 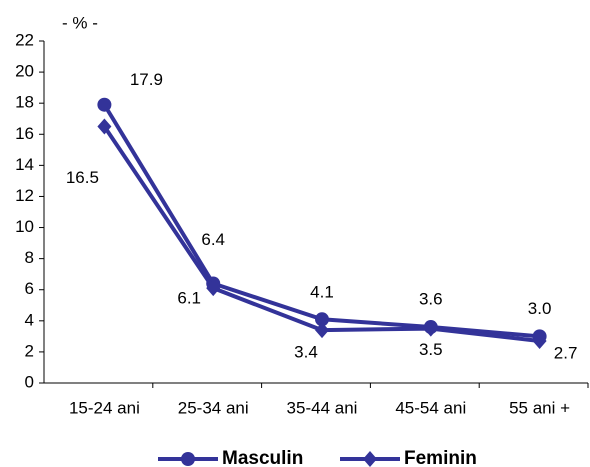 I want to click on x-tick-label: 25-34 ani, so click(x=213, y=407).